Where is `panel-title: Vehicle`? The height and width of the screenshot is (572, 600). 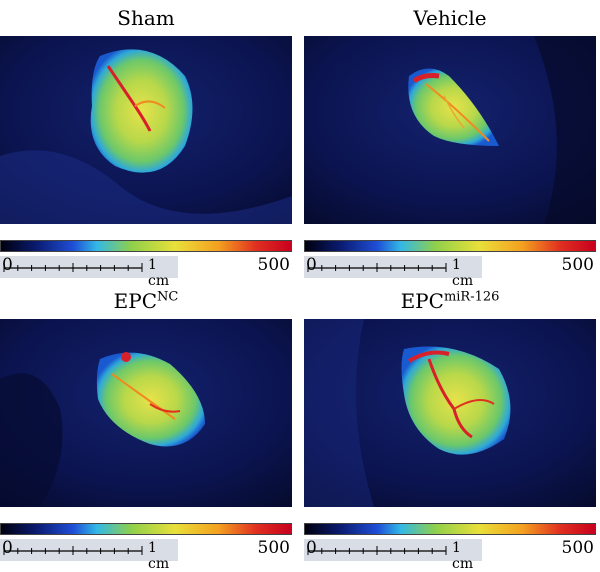
panel-title: Vehicle is located at coordinates (450, 18).